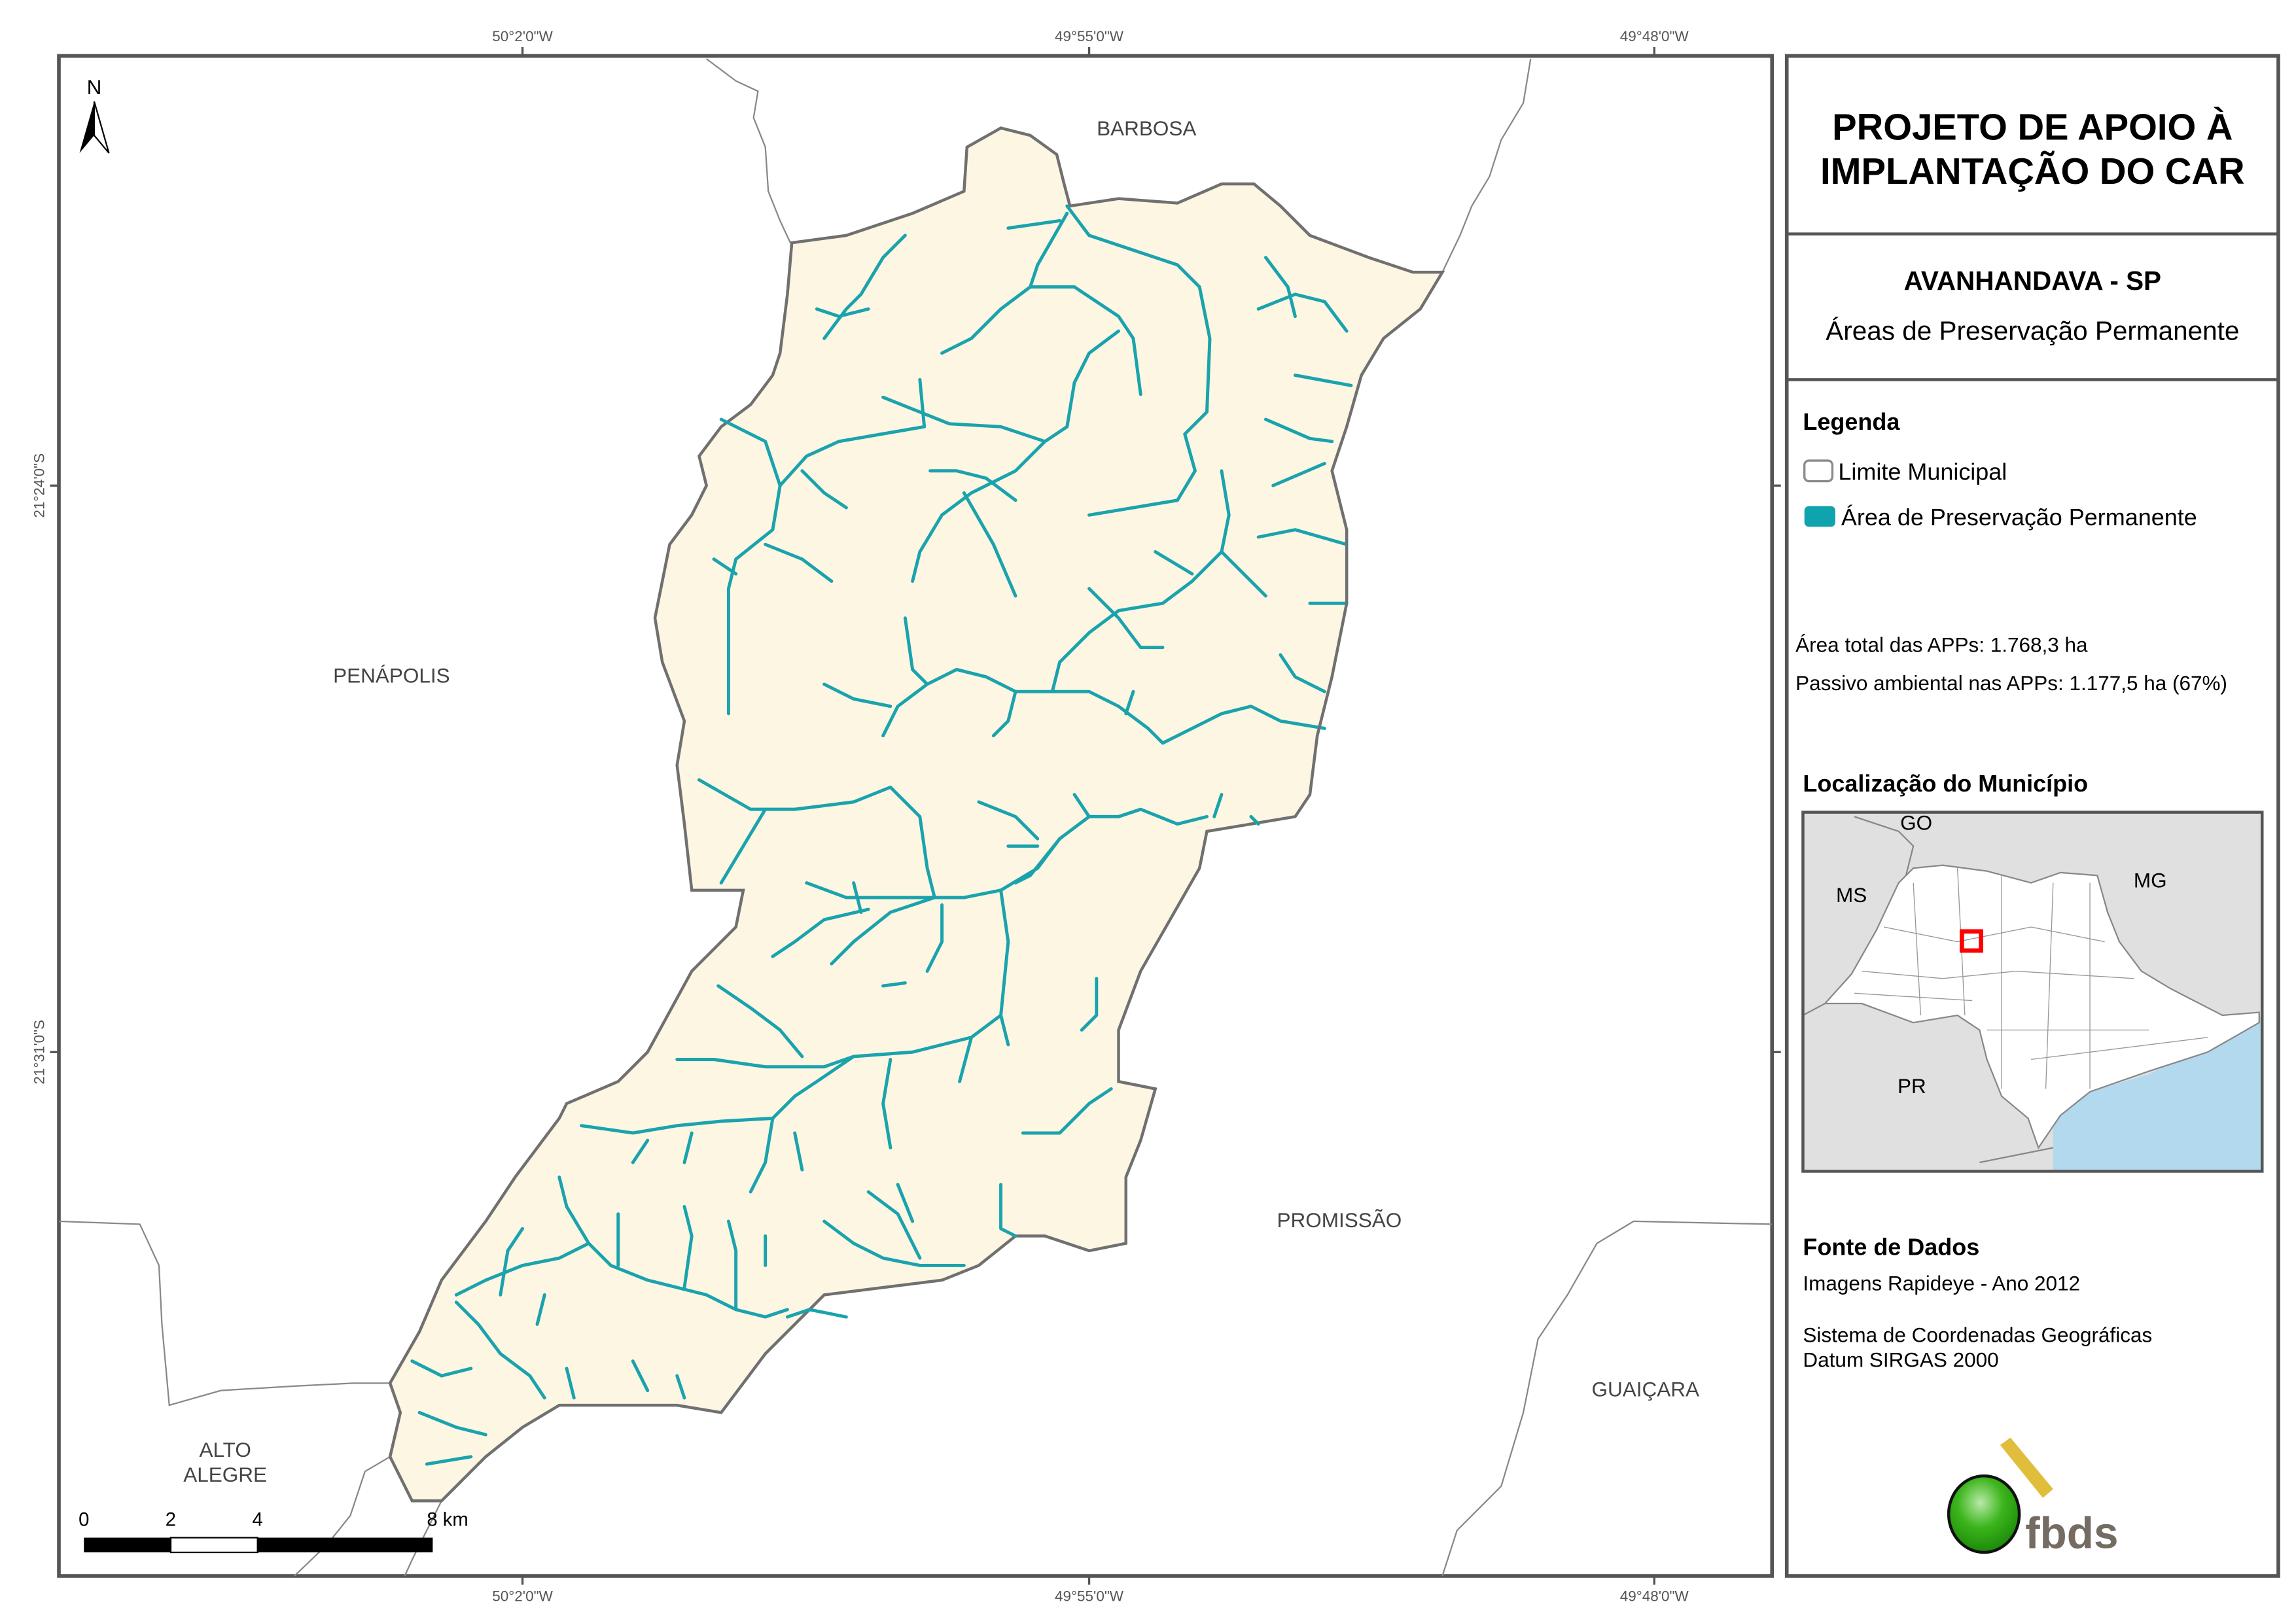 The image size is (2296, 1623). I want to click on label-promissao: PROMISSÃO, so click(1339, 1220).